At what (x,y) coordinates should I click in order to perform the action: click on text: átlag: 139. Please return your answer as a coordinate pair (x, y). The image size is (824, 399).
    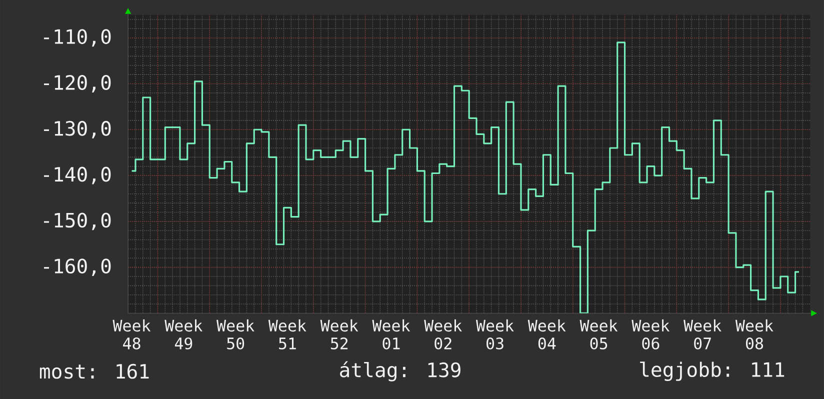
    Looking at the image, I should click on (400, 371).